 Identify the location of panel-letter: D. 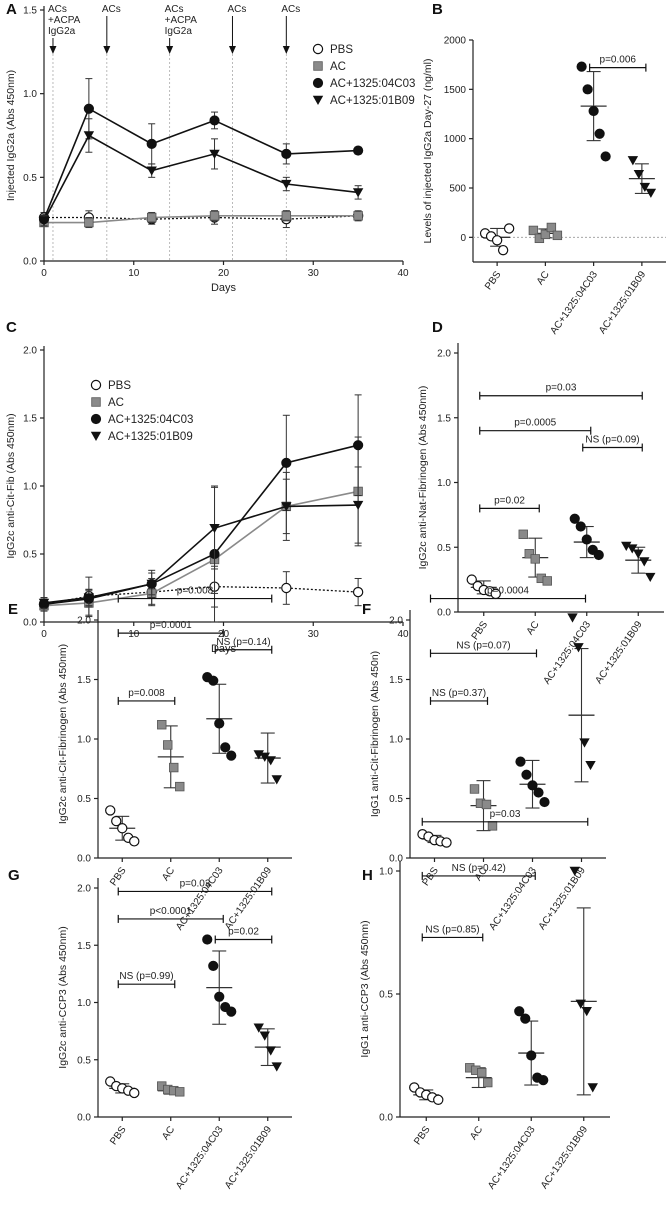
(437, 327).